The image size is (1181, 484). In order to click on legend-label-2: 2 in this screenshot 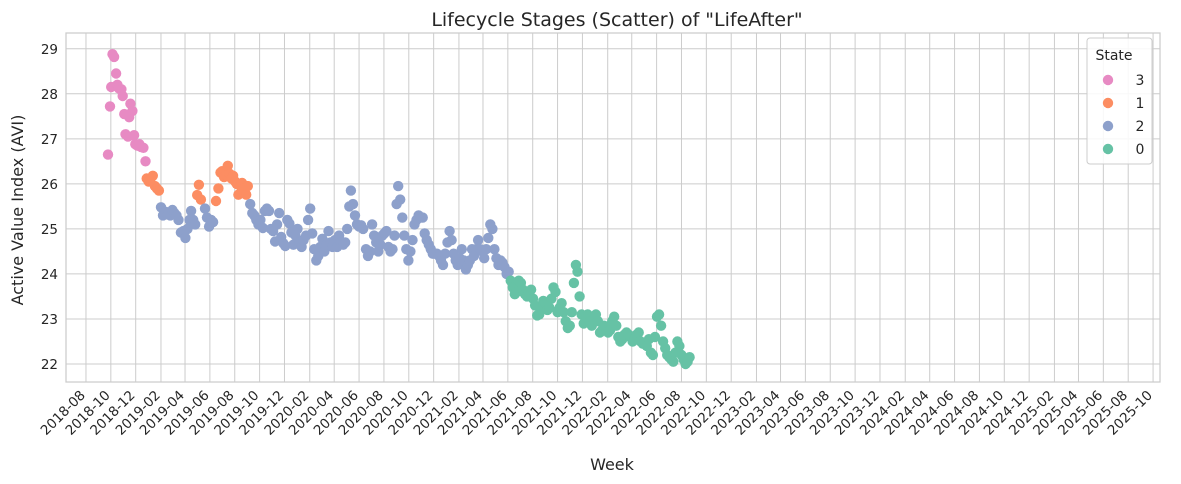, I will do `click(1140, 127)`.